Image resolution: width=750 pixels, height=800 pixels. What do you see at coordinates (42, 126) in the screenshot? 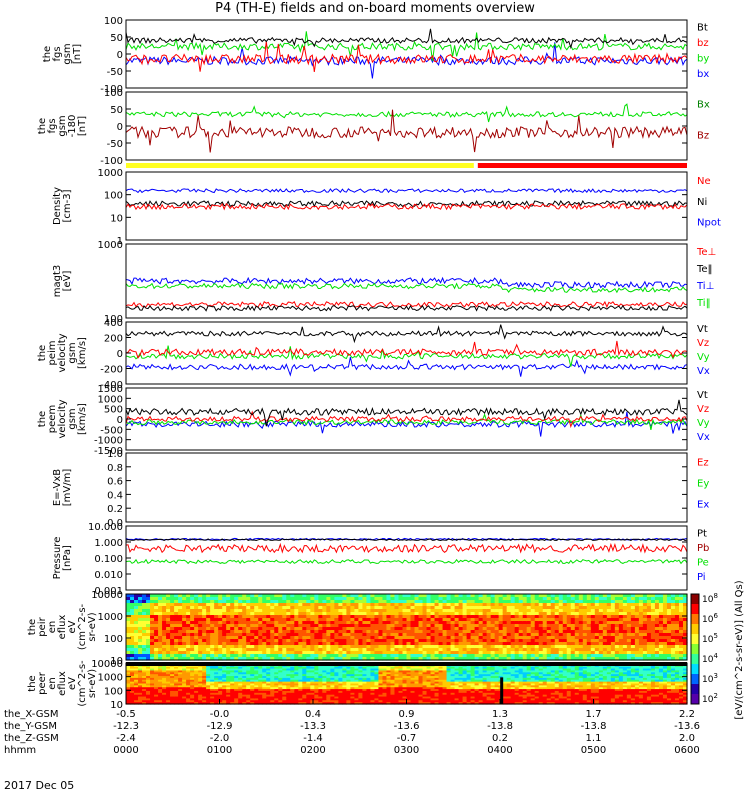
I see `fgs-sse-ylabel: the` at bounding box center [42, 126].